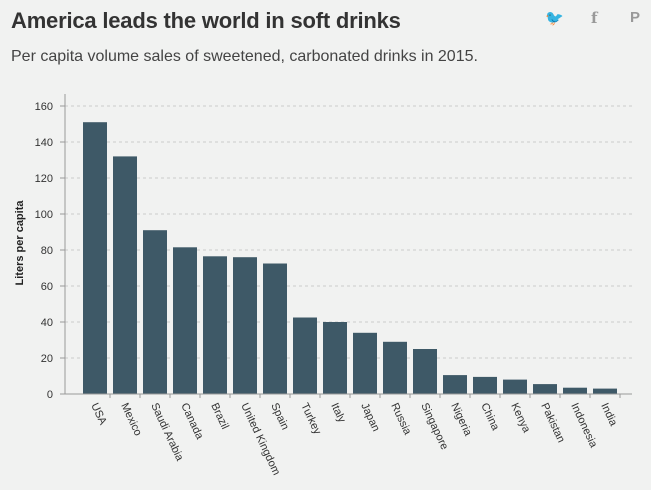 The width and height of the screenshot is (651, 490). What do you see at coordinates (167, 432) in the screenshot?
I see `x-tick-label: Saudi Arabia` at bounding box center [167, 432].